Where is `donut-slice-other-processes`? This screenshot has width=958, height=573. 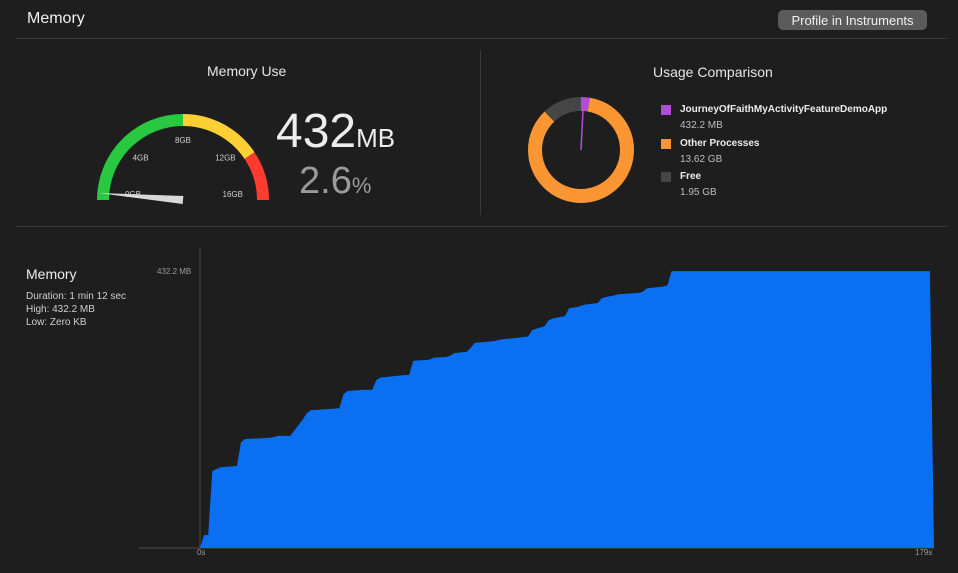
donut-slice-other-processes is located at coordinates (581, 150).